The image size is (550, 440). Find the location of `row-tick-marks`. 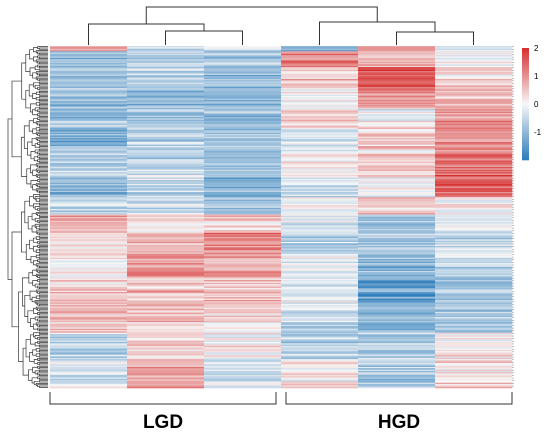

row-tick-marks is located at coordinates (513, 216).